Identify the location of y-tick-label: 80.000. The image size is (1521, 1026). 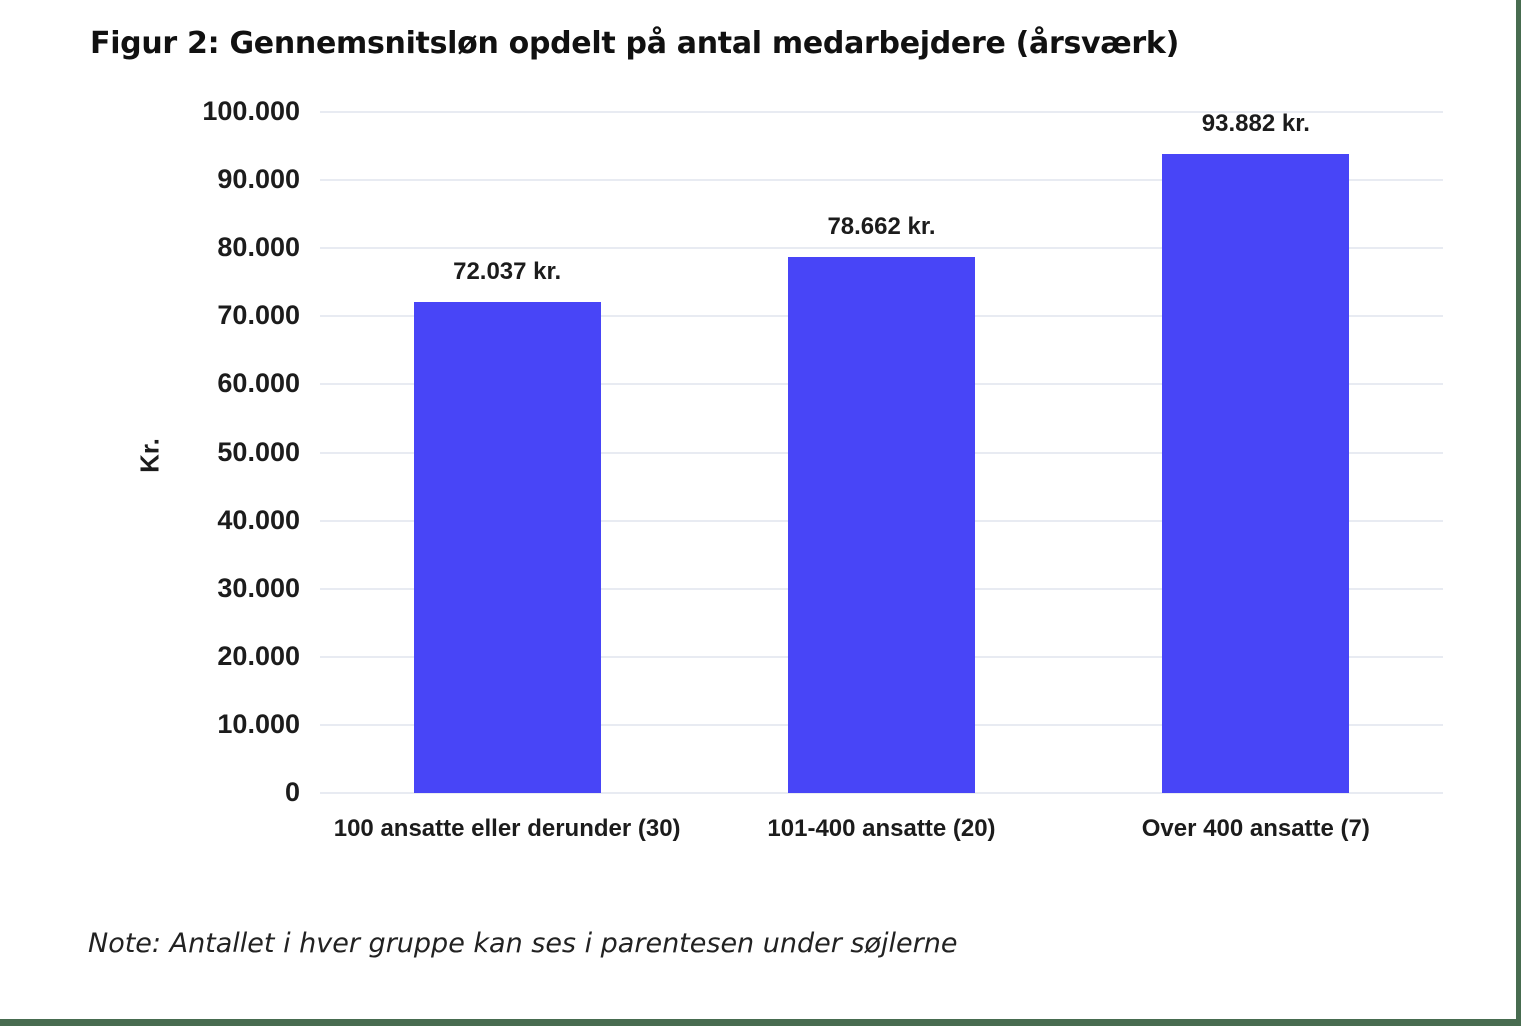
(258, 247).